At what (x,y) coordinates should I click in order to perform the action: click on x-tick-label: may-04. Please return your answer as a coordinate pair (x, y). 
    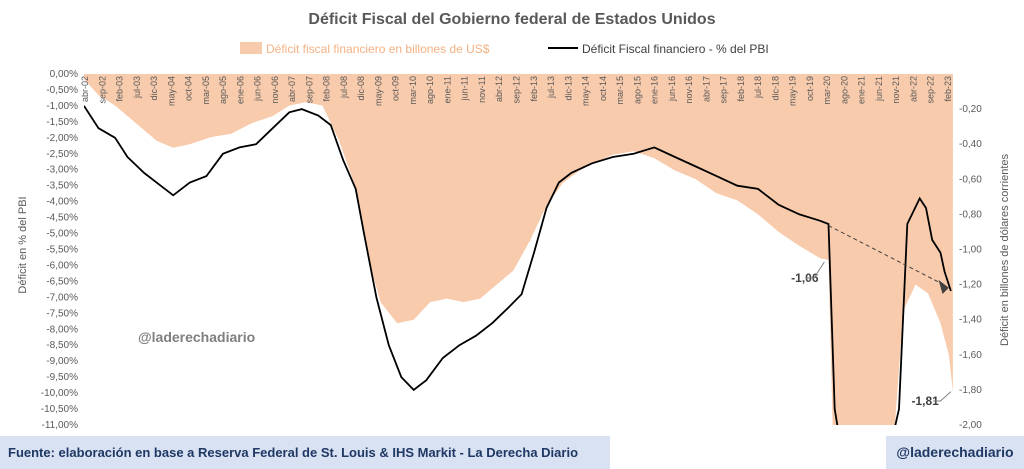
    Looking at the image, I should click on (171, 91).